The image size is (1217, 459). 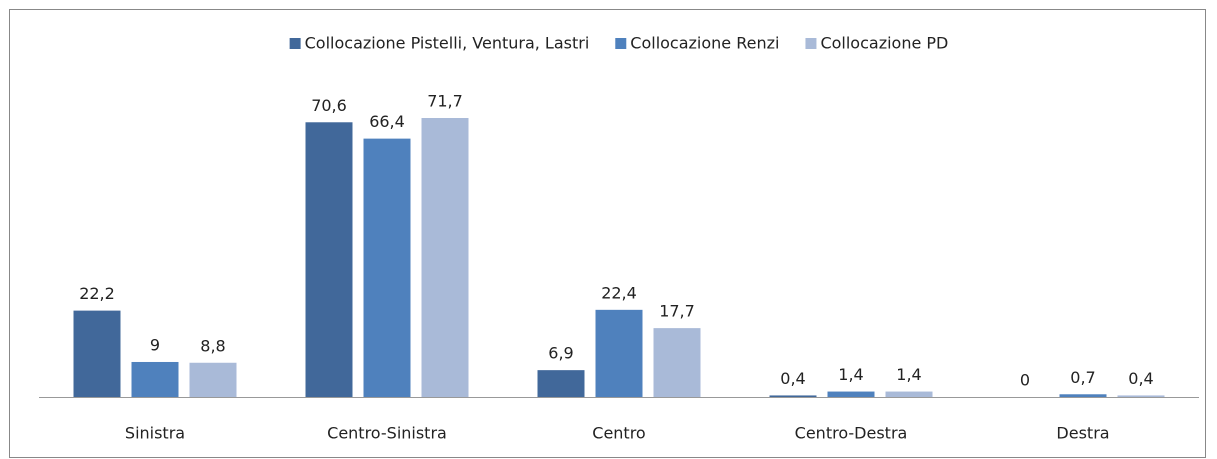 What do you see at coordinates (447, 43) in the screenshot?
I see `legend-label: Collocazione Pistelli, Ventura, Lastri` at bounding box center [447, 43].